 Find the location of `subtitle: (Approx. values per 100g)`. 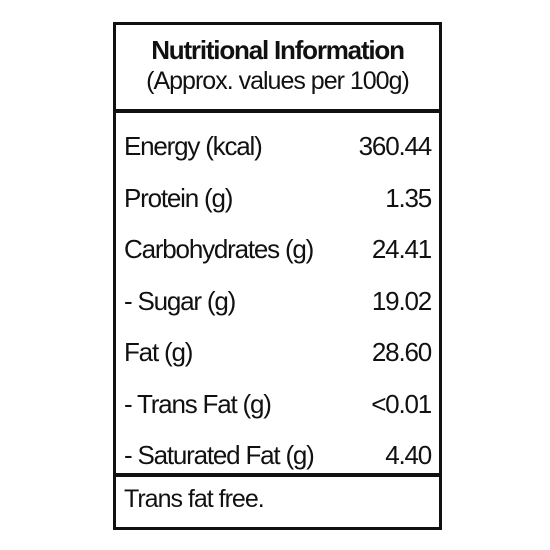

subtitle: (Approx. values per 100g) is located at coordinates (278, 81).